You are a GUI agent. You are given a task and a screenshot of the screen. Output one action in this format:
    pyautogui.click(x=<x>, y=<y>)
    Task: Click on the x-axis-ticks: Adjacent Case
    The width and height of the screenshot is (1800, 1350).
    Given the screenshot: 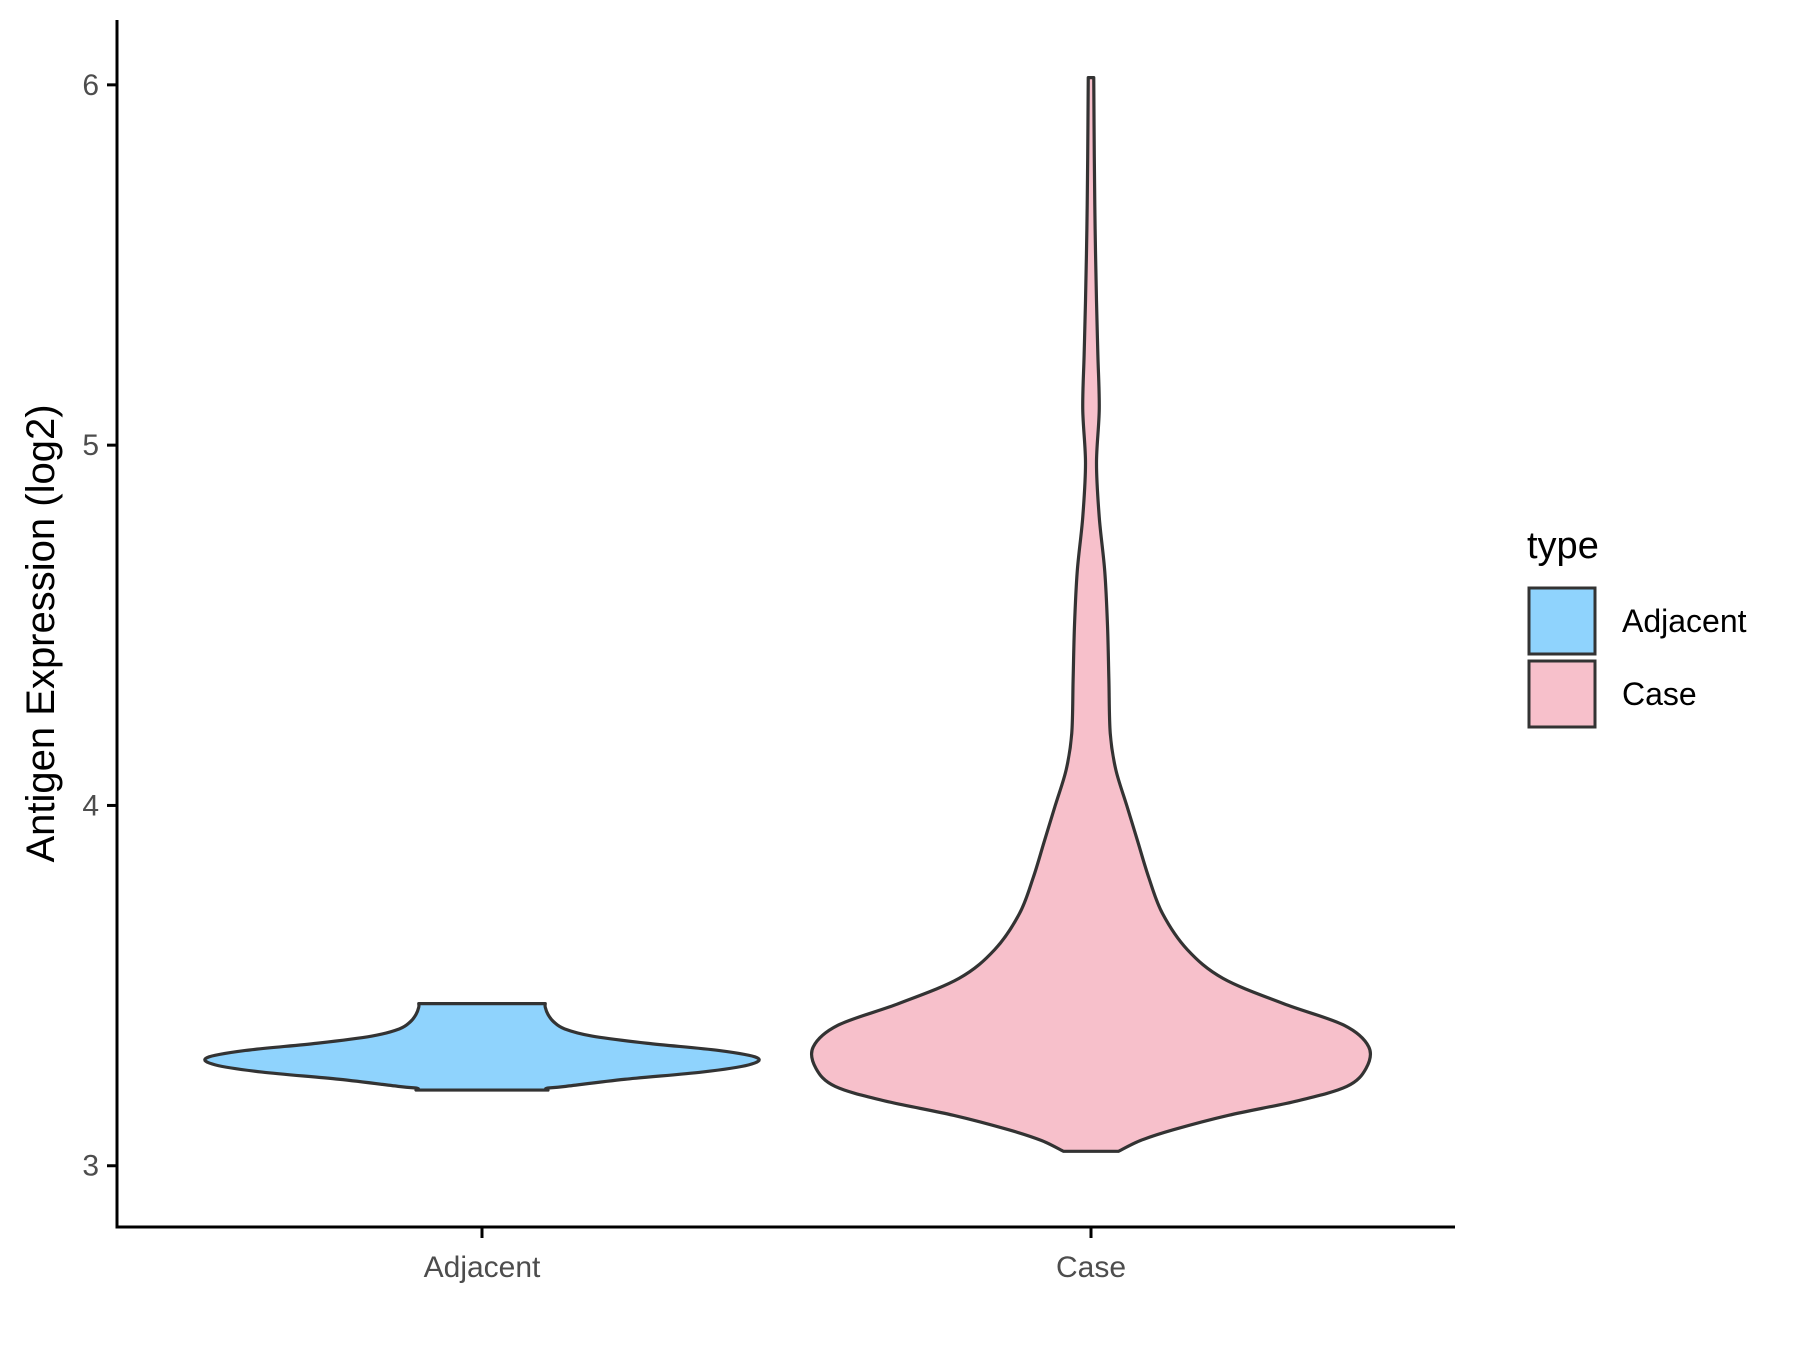 What is the action you would take?
    pyautogui.click(x=775, y=1255)
    